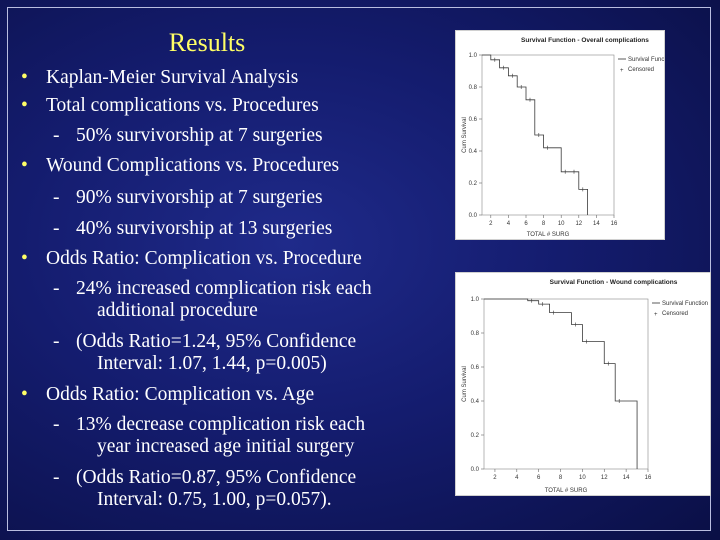 This screenshot has height=540, width=720. I want to click on sub-odds-ratio-2: (Odds Ratio=0.87, 95% Confidence, so click(216, 477).